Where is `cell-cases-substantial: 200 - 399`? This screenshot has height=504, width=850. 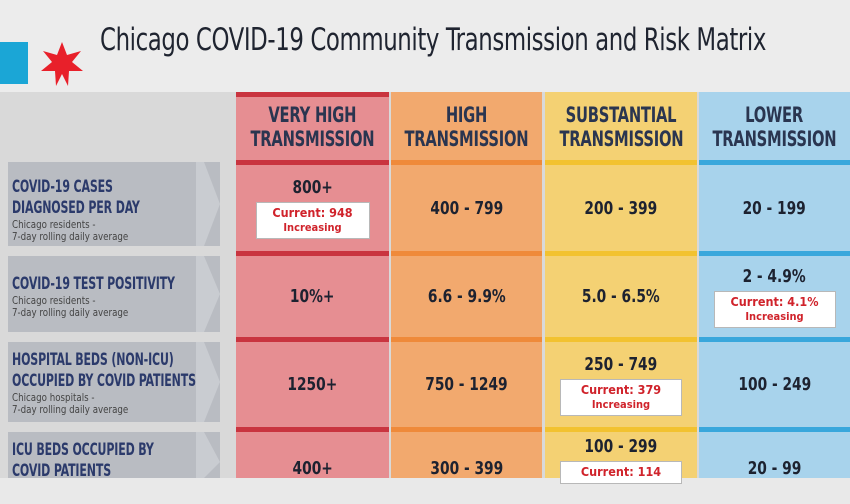
cell-cases-substantial: 200 - 399 is located at coordinates (621, 208).